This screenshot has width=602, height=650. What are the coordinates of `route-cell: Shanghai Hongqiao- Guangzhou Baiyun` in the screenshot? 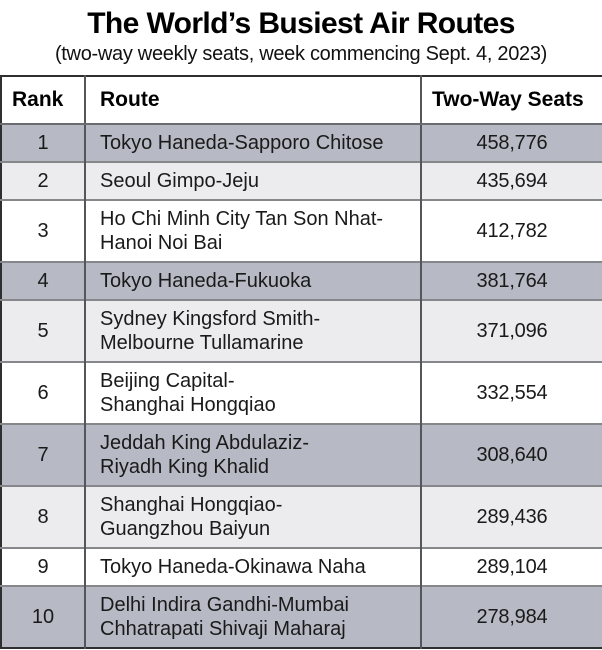 It's located at (252, 516).